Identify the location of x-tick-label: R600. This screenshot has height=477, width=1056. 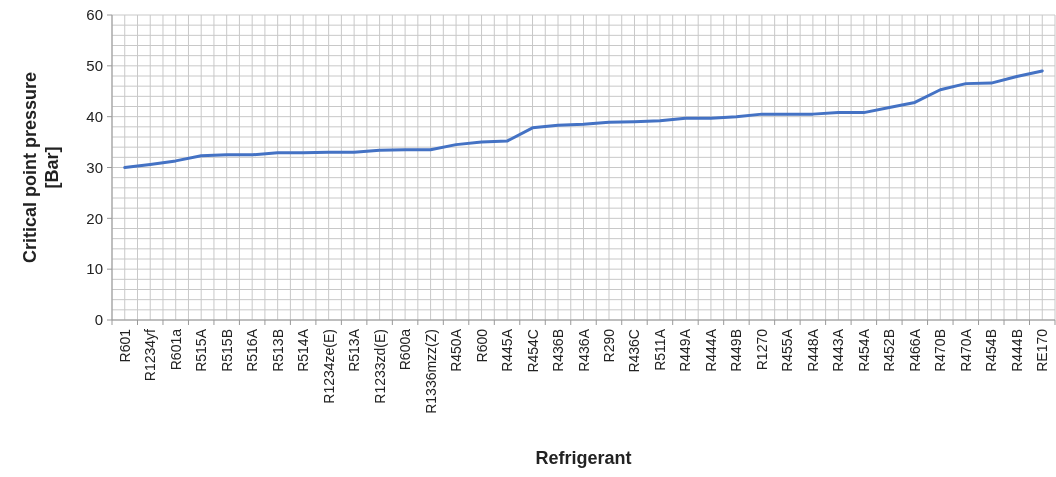
(481, 345).